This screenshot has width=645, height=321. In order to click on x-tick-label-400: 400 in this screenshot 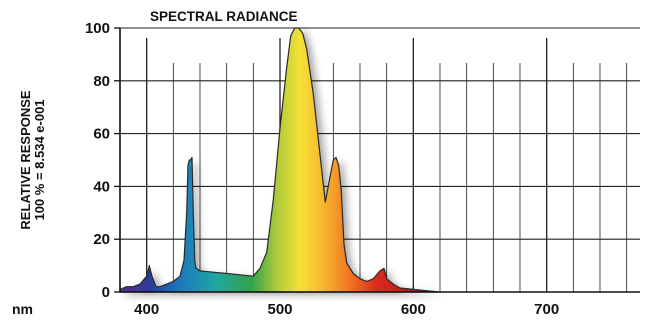, I will do `click(146, 309)`.